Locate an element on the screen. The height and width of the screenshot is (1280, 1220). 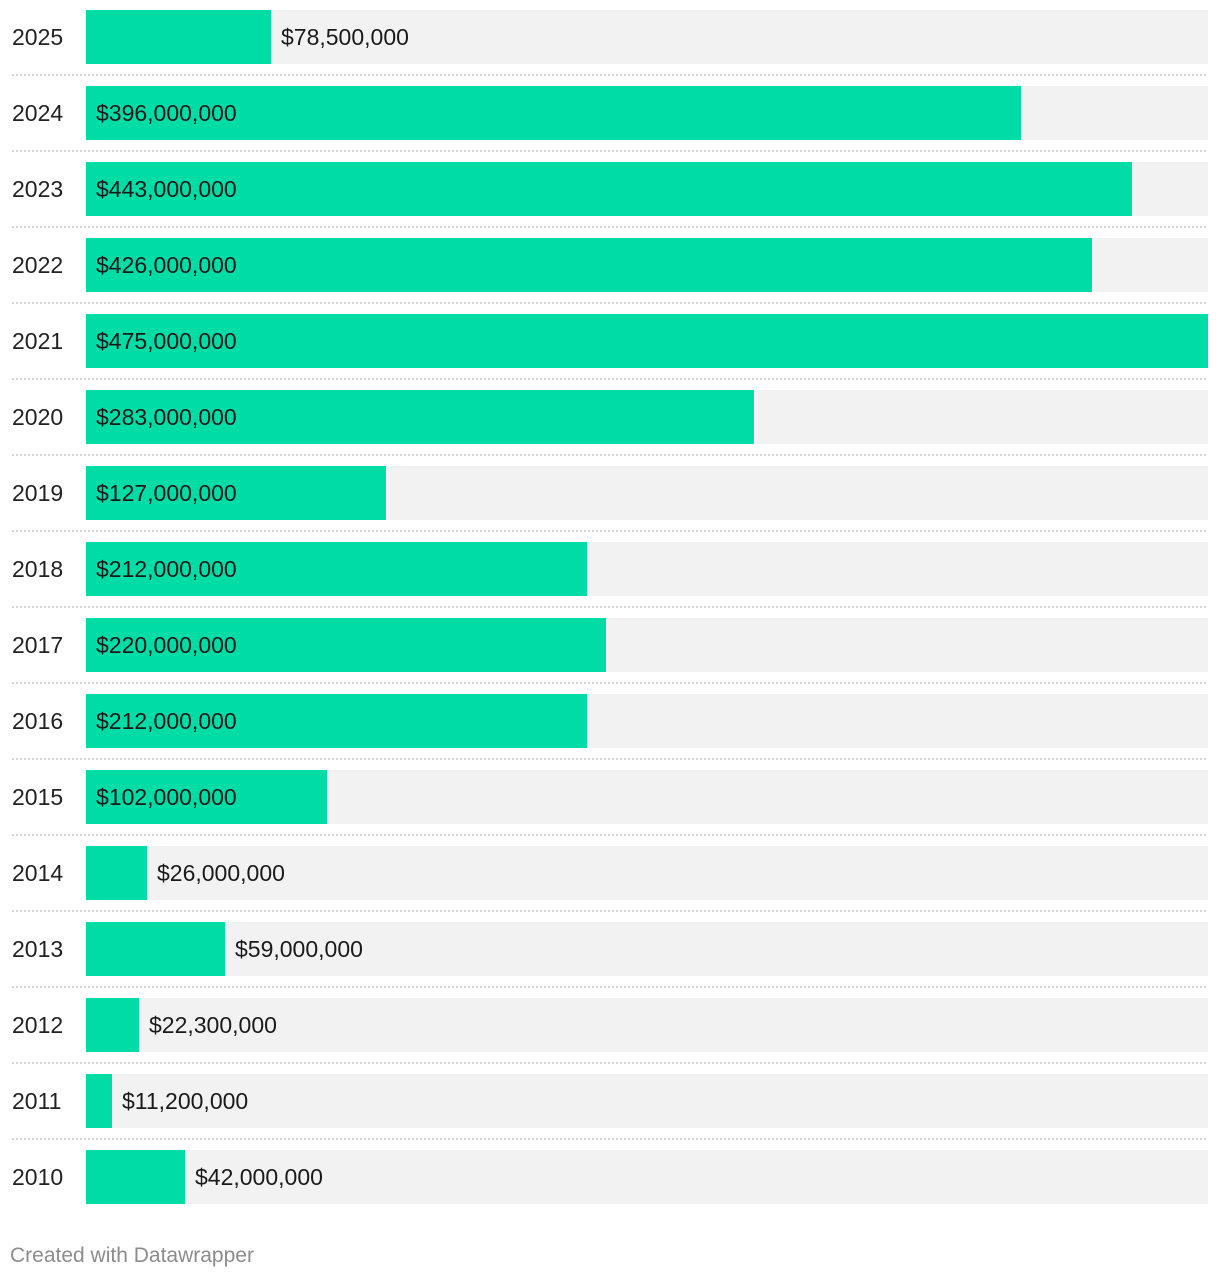
year-label: 2021 is located at coordinates (37, 341).